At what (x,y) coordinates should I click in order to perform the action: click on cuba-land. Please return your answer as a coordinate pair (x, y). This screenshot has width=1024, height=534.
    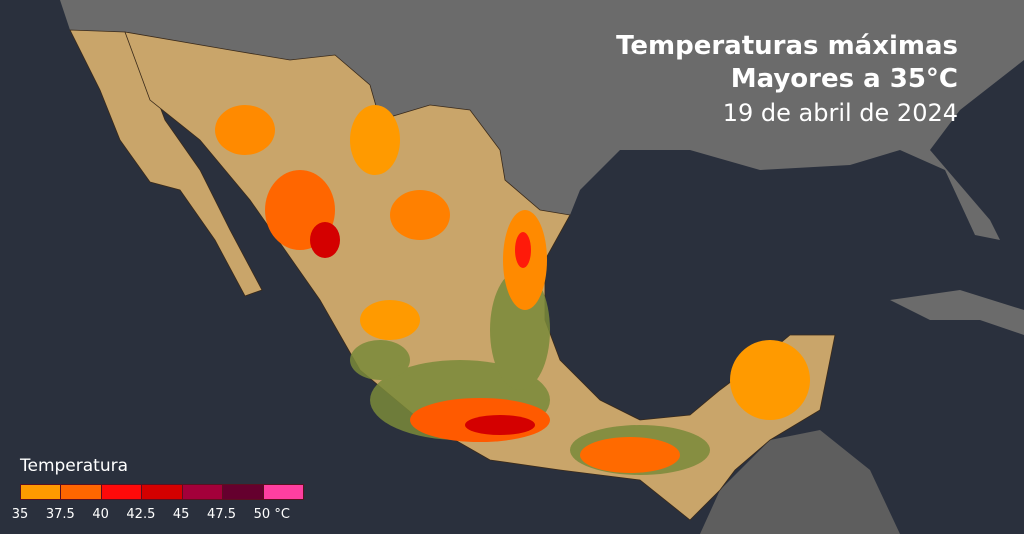
    Looking at the image, I should click on (957, 312).